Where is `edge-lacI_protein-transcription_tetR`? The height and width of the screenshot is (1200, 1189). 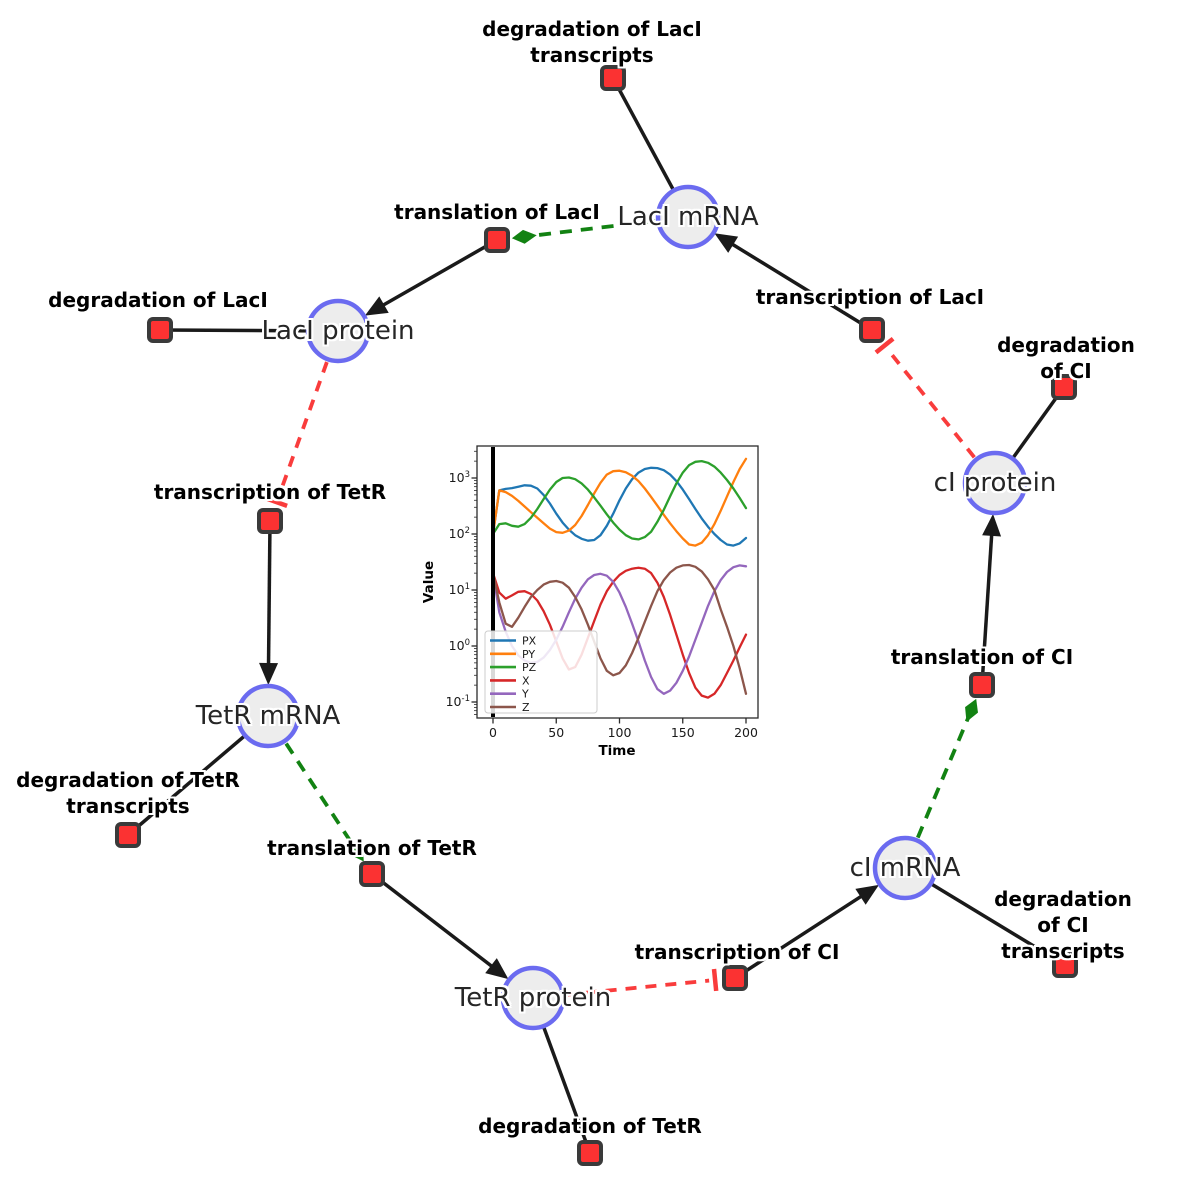 edge-lacI_protein-transcription_tetR is located at coordinates (297, 434).